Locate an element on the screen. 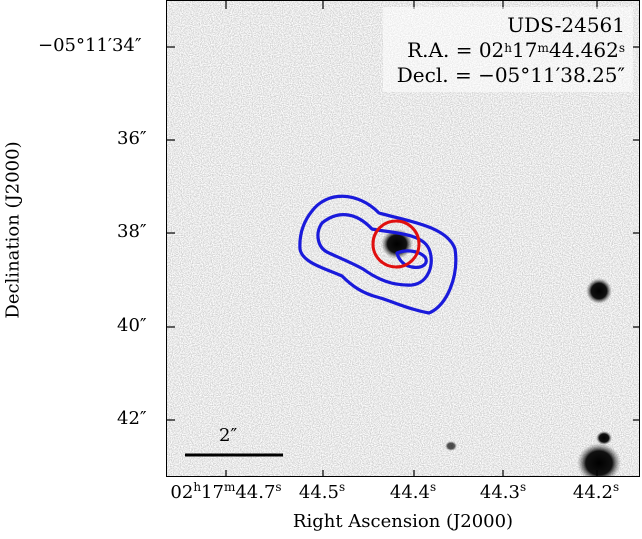 This screenshot has height=539, width=642. target-ra: R.A. = 02h17m44.462s is located at coordinates (516, 50).